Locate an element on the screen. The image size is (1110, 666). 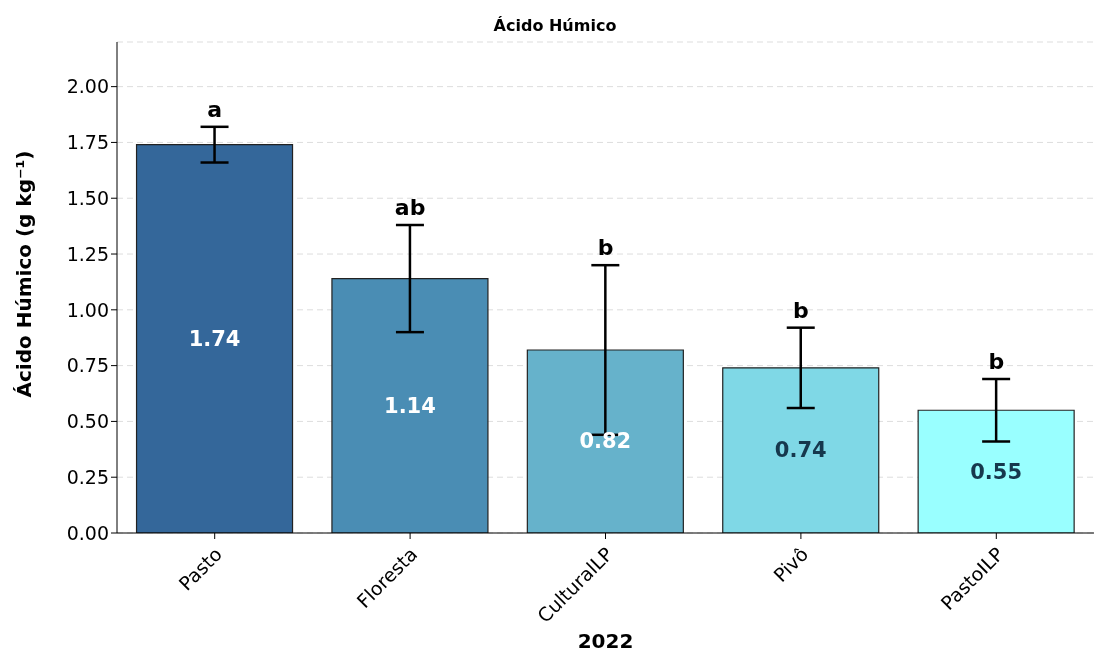
annotation: ab is located at coordinates (410, 208).